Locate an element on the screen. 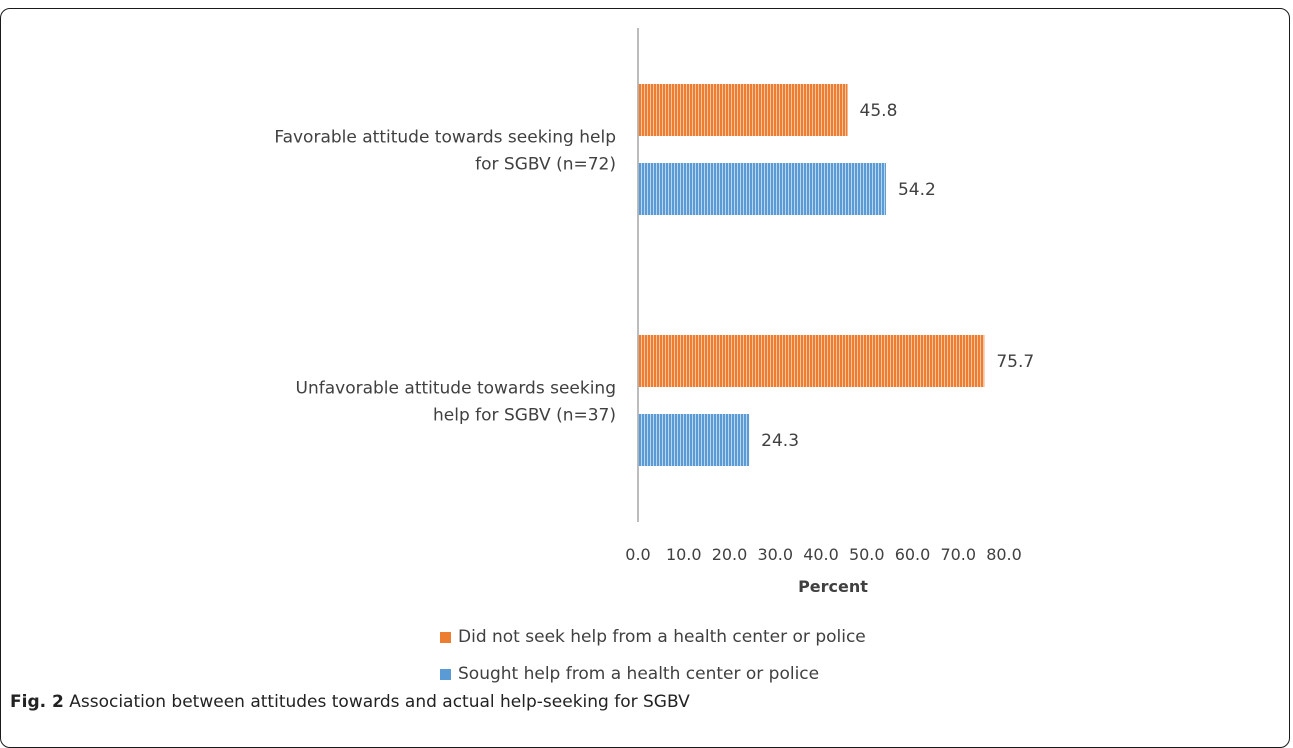 This screenshot has width=1293, height=748. data-label-0-1: 54.2 is located at coordinates (917, 190).